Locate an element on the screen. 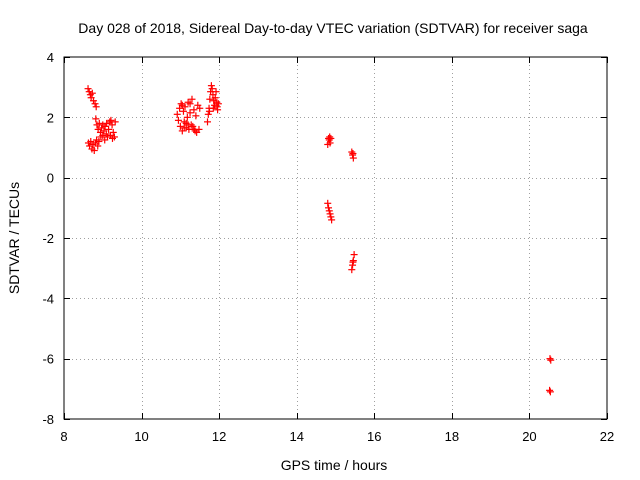  y-tick-label: 0 is located at coordinates (50, 178).